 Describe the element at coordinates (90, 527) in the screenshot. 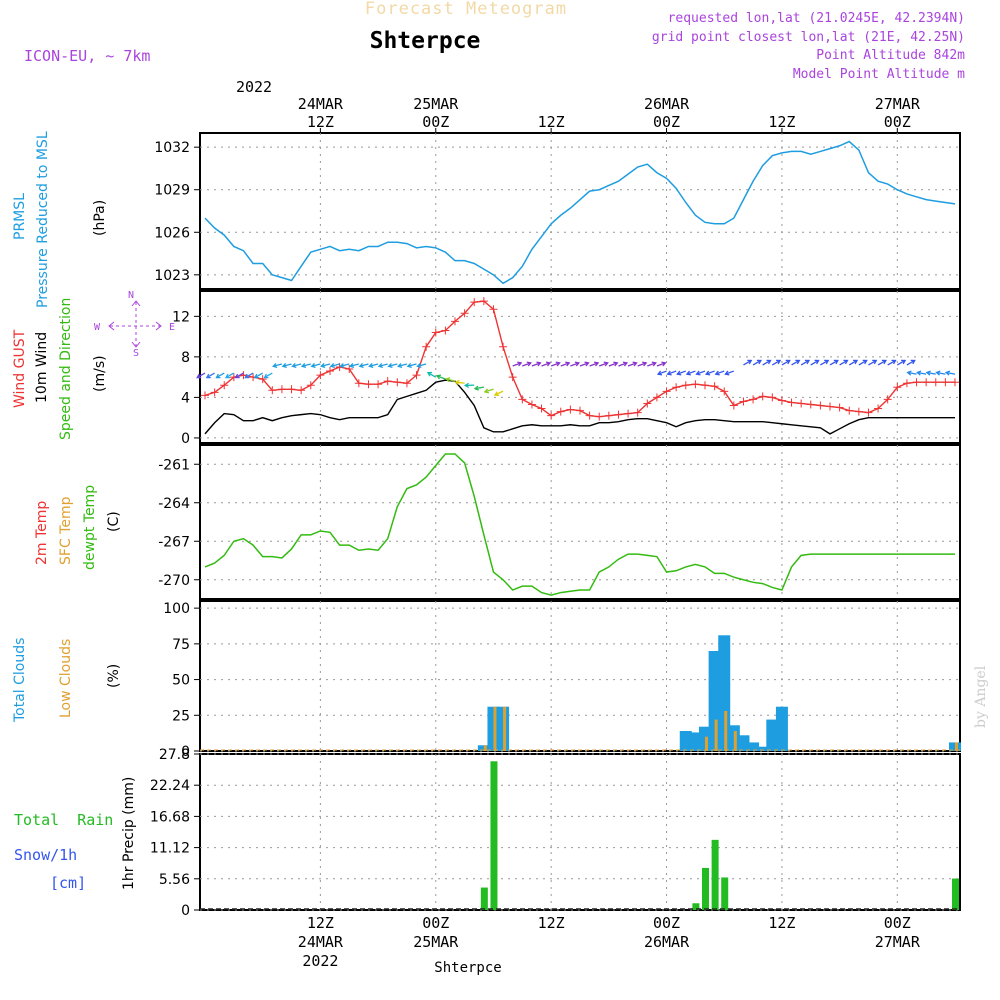

I see `dewpt-label: dewpt Temp` at that location.